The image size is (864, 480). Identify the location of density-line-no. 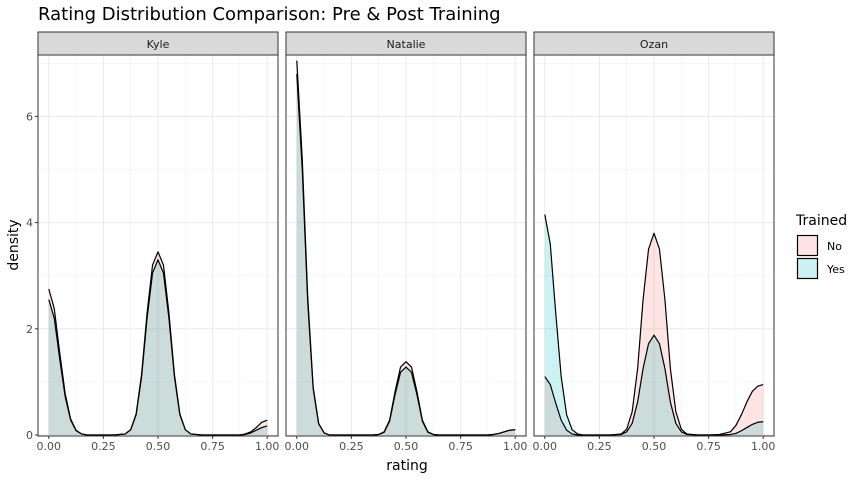
(654, 334).